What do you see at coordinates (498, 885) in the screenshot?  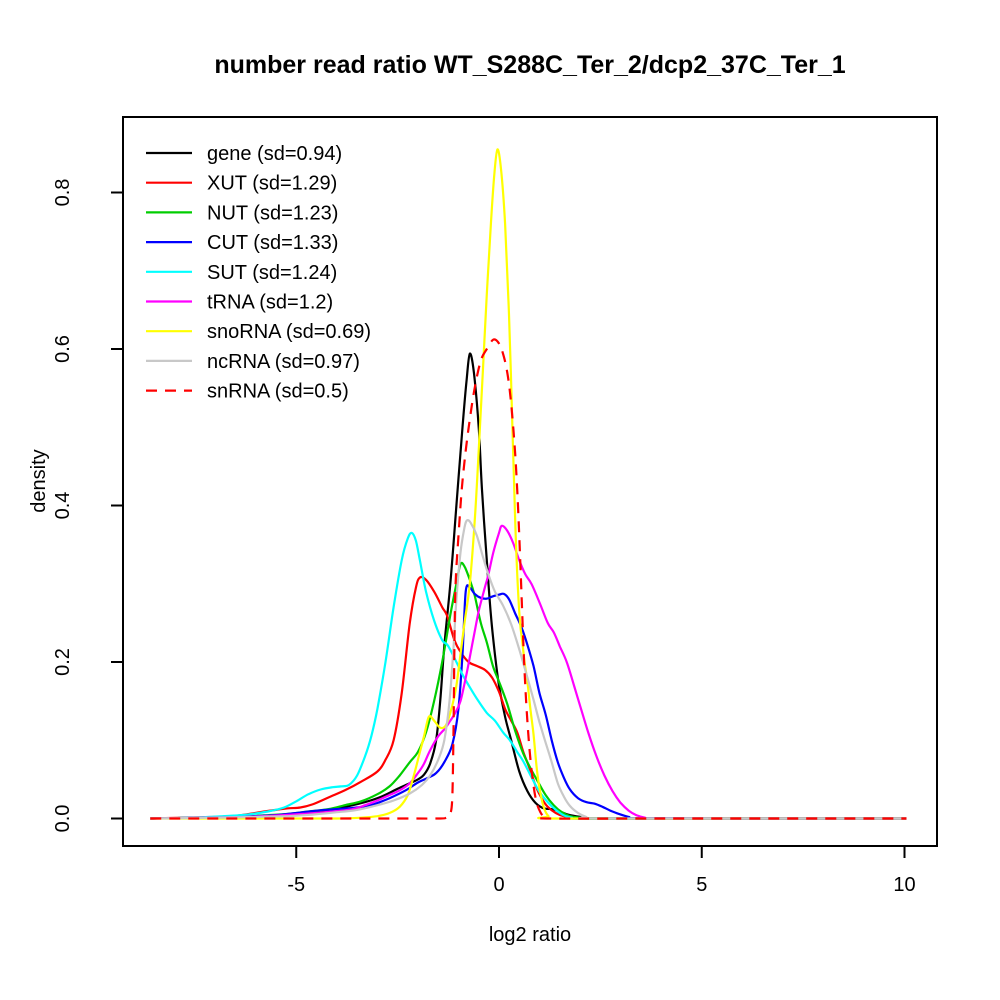 I see `x-axis-tick-label: 0` at bounding box center [498, 885].